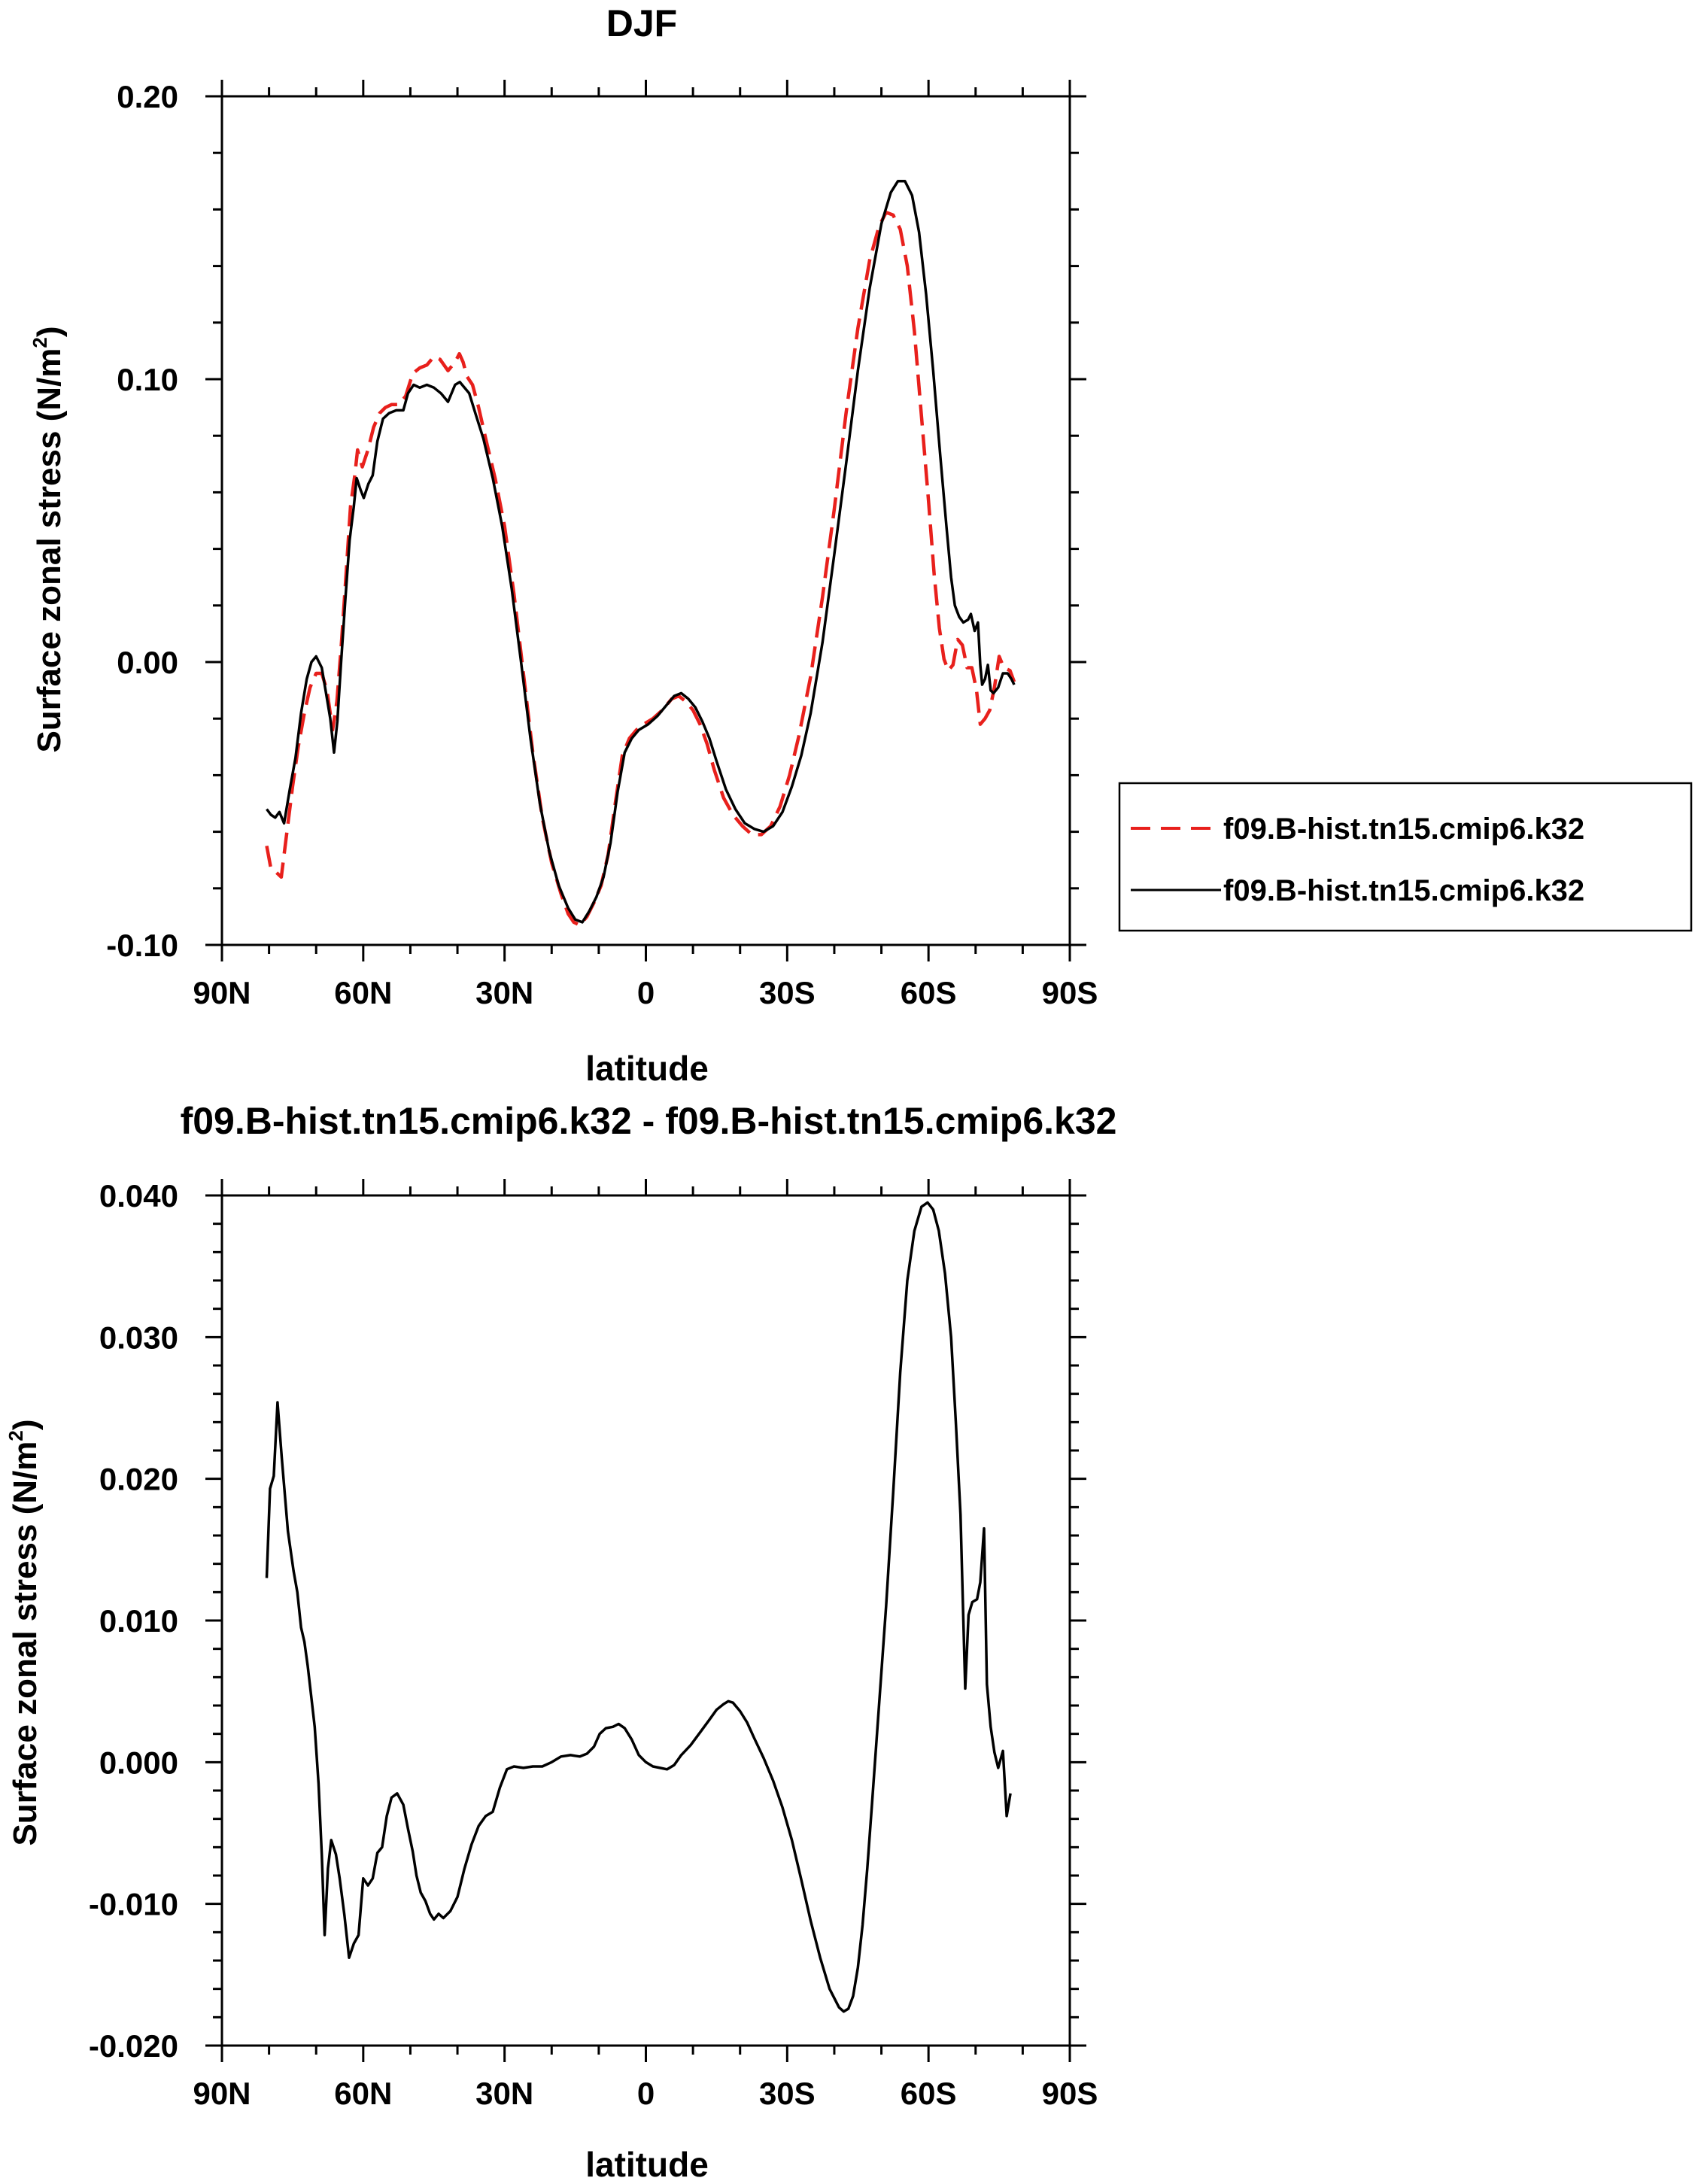 Image resolution: width=1698 pixels, height=2184 pixels. What do you see at coordinates (138, 1621) in the screenshot?
I see `y-tick-label: 0.010` at bounding box center [138, 1621].